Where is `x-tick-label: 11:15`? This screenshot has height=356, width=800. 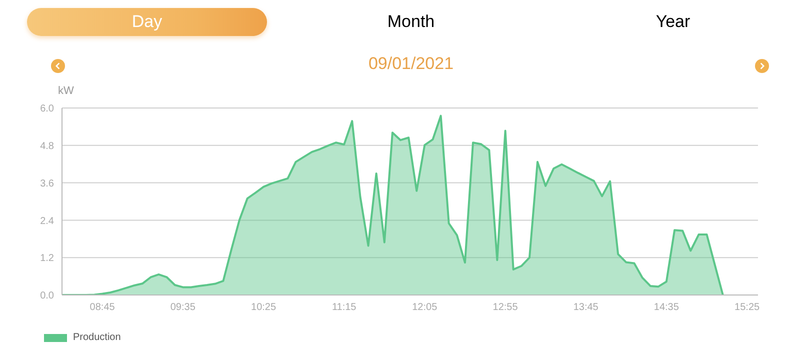
x-tick-label: 11:15 is located at coordinates (344, 308).